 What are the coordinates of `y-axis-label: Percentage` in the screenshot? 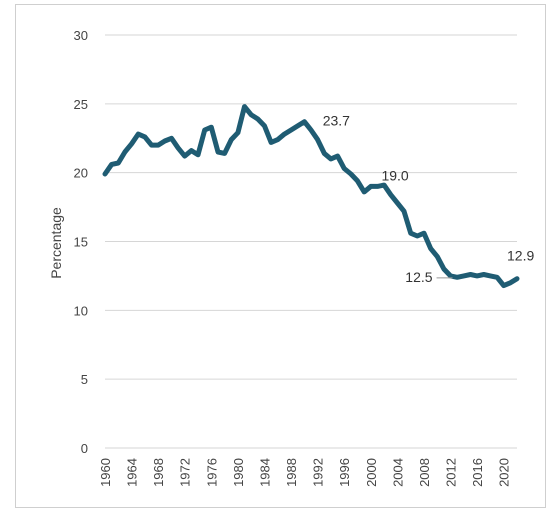 It's located at (56, 243).